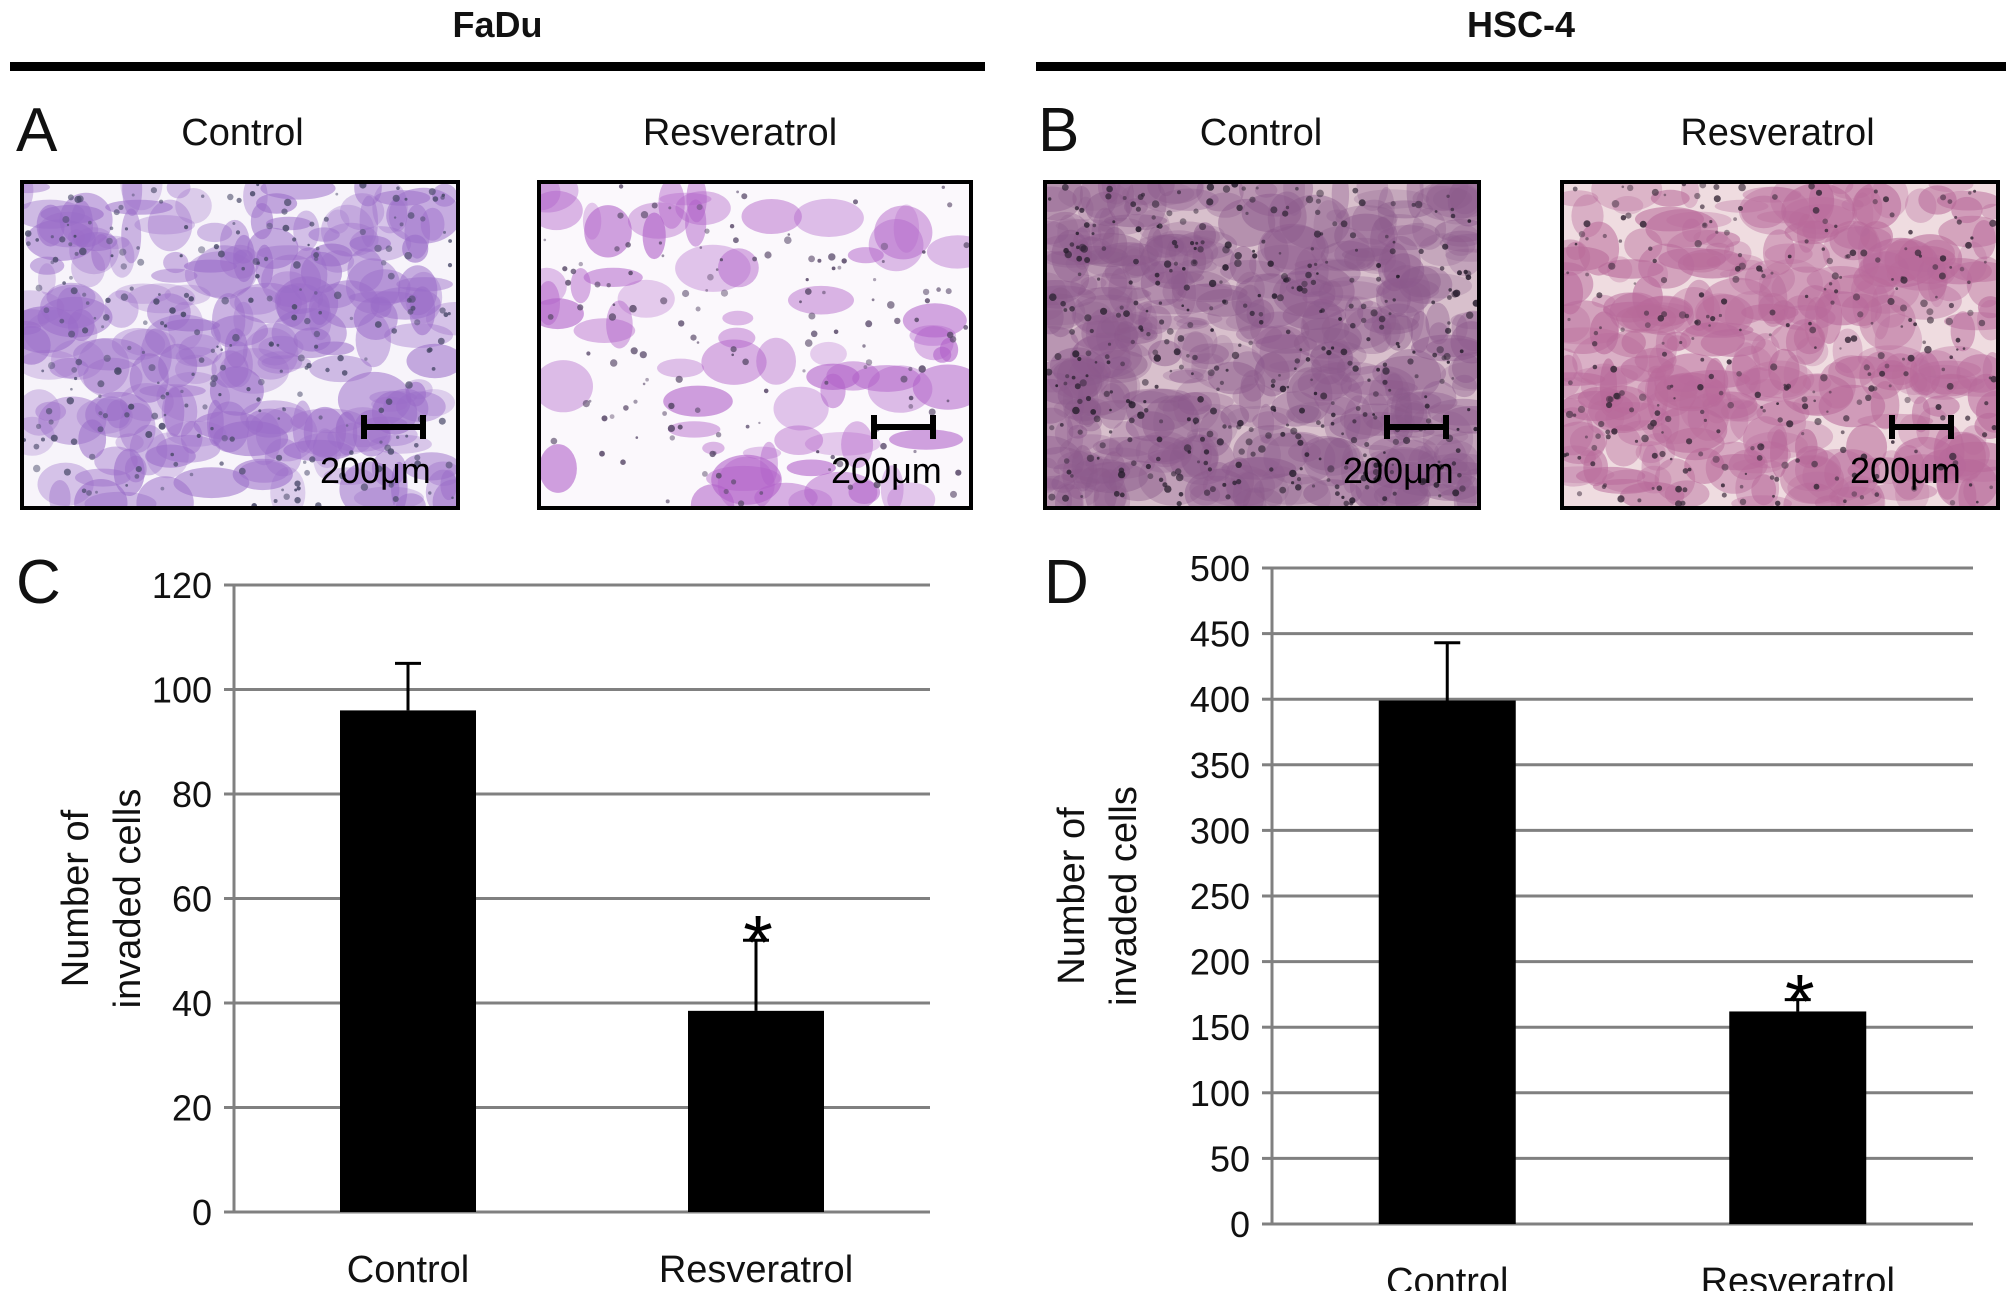  I want to click on y-tick-label: 100, so click(1220, 1093).